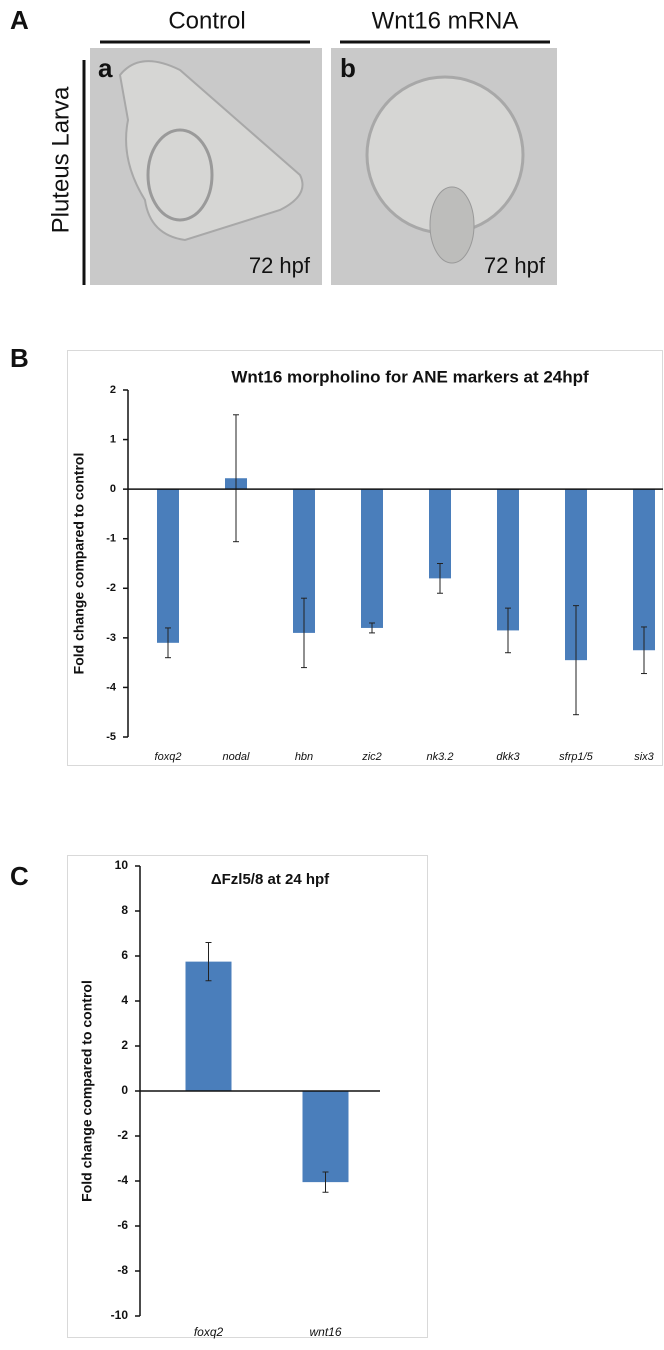 The image size is (664, 1350). I want to click on x-tick-label: nk3.2, so click(440, 757).